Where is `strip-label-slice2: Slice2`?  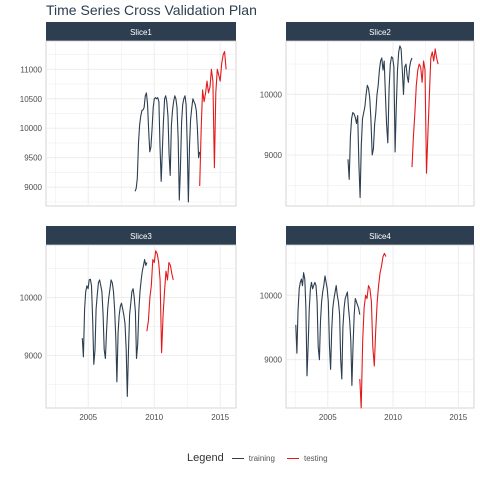 strip-label-slice2: Slice2 is located at coordinates (380, 32).